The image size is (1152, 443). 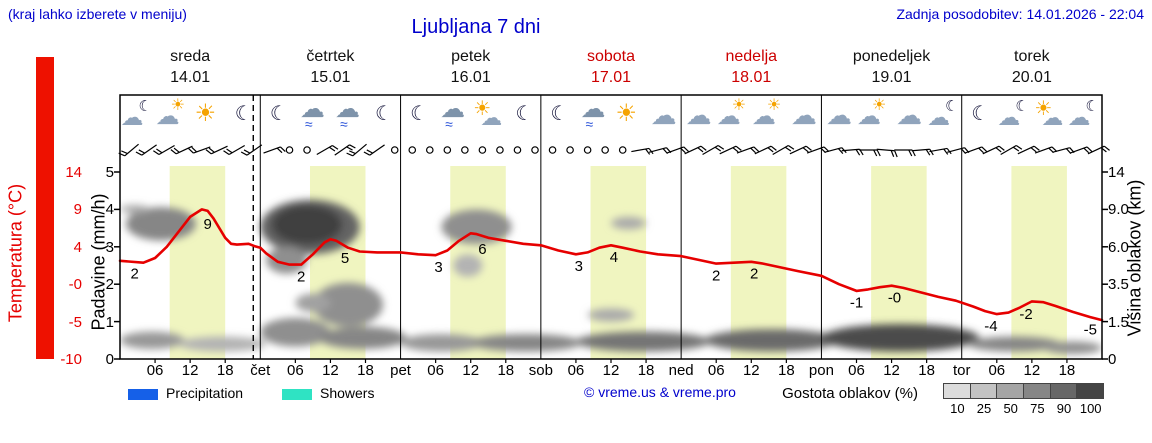 I want to click on temperature-axis-title: Temperatura (°C), so click(x=15, y=253).